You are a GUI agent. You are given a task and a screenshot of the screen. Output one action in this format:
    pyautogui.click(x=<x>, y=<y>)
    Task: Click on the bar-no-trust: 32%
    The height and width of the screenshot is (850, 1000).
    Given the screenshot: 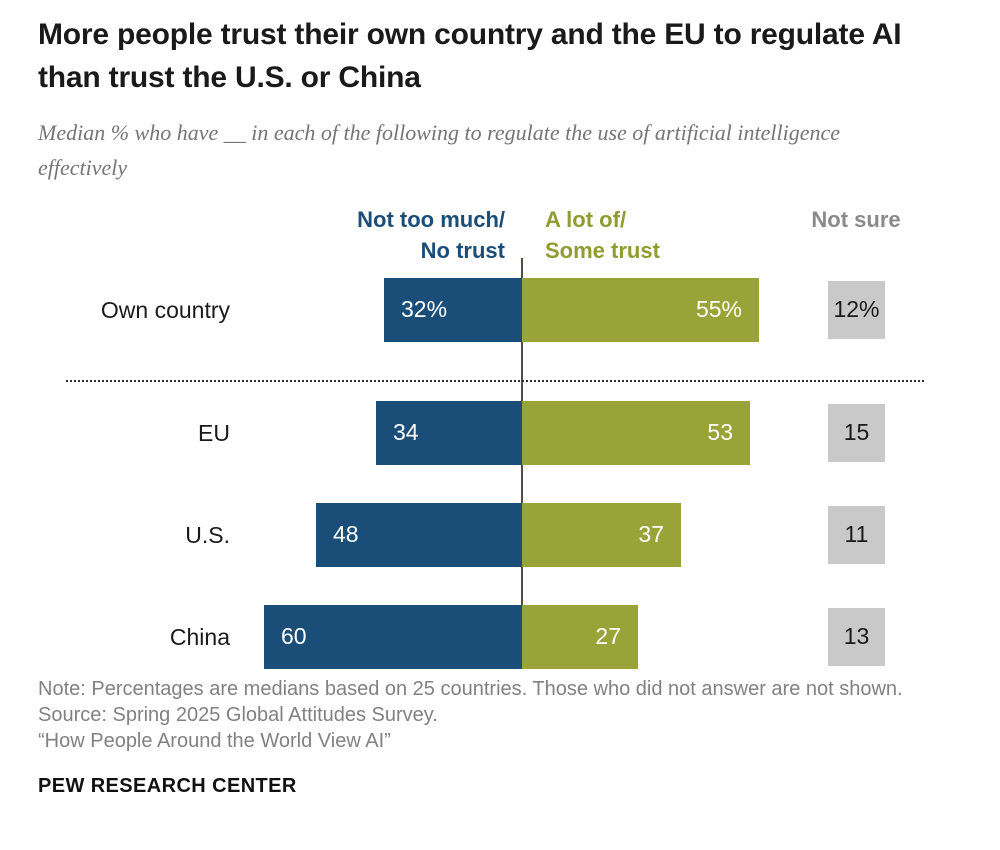 What is the action you would take?
    pyautogui.click(x=453, y=309)
    